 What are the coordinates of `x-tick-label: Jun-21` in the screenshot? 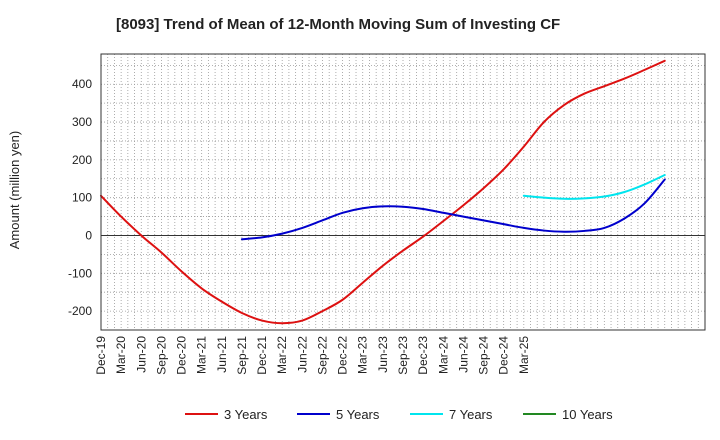 It's located at (222, 354).